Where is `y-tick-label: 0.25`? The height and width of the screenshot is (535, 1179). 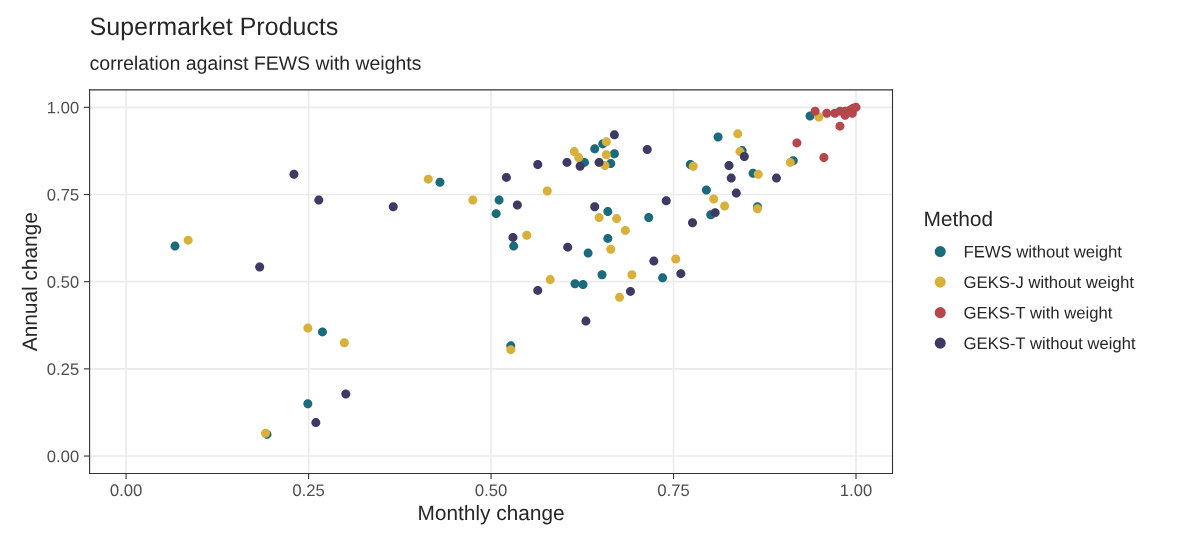 y-tick-label: 0.25 is located at coordinates (63, 369).